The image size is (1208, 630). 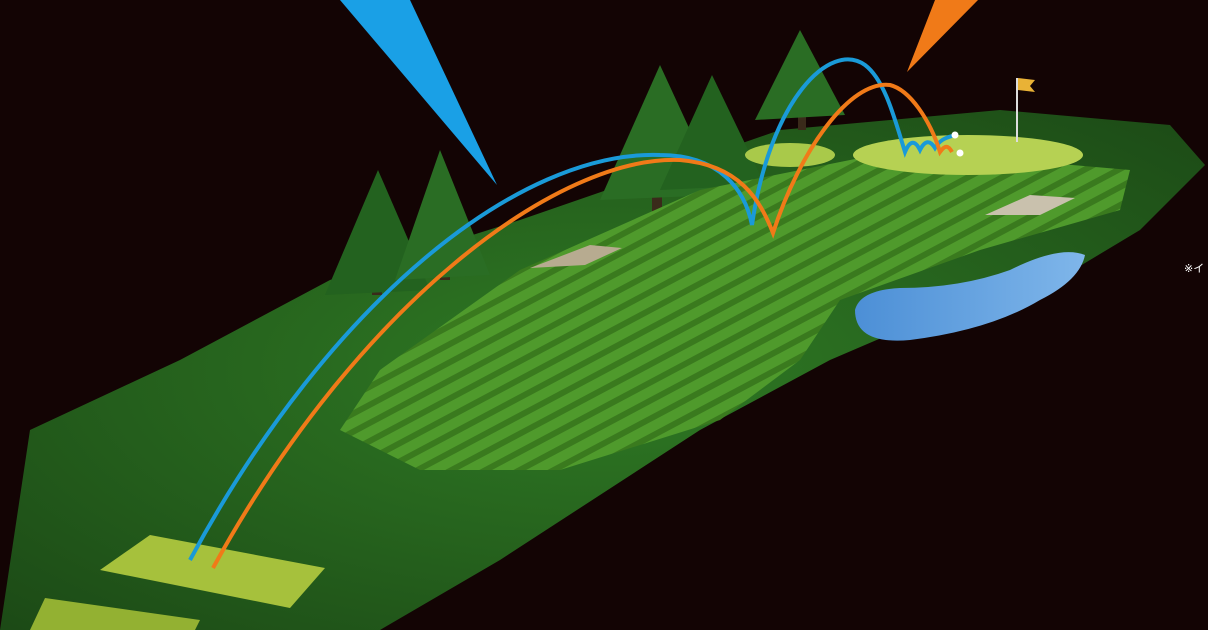 I want to click on blue-pointer, so click(x=418, y=92).